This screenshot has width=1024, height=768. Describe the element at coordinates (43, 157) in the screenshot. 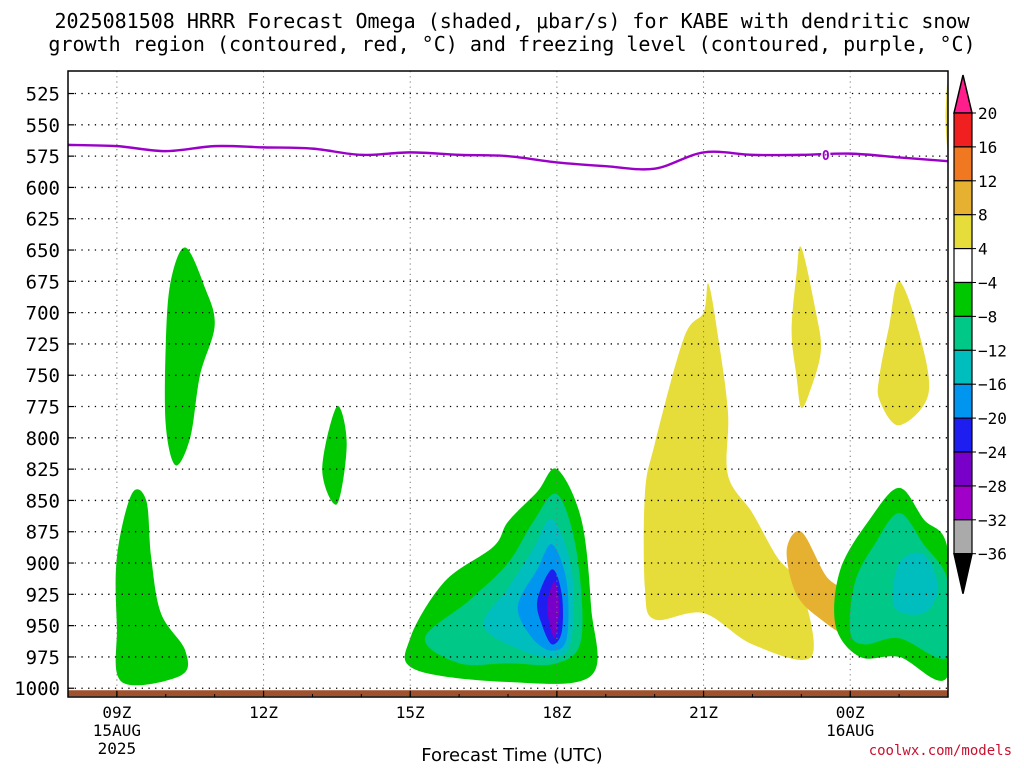

I see `y-tick-label-575: 575` at that location.